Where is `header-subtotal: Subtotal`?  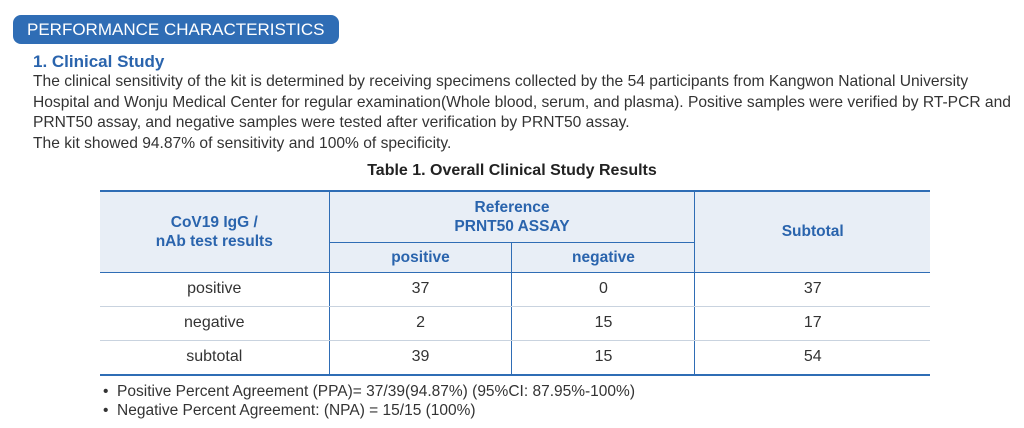 header-subtotal: Subtotal is located at coordinates (812, 231).